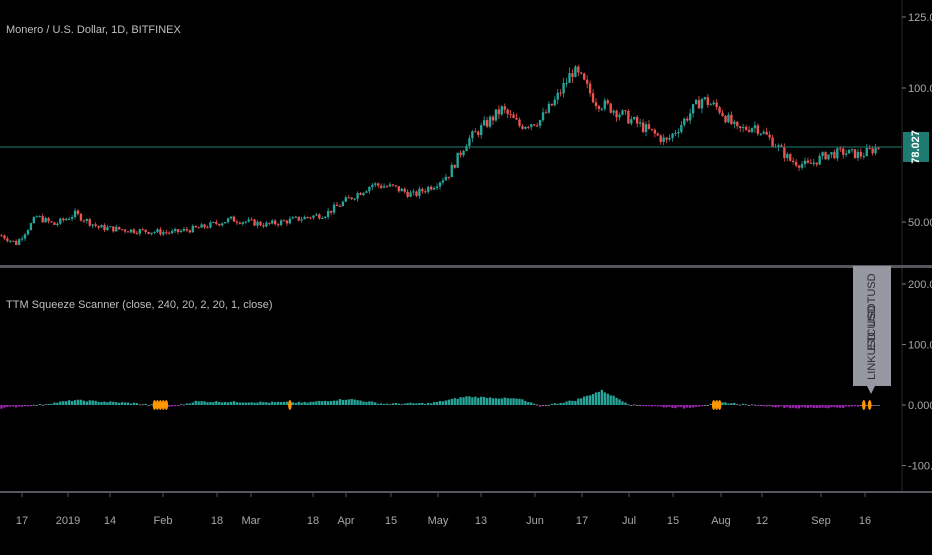 The width and height of the screenshot is (932, 555). What do you see at coordinates (93, 30) in the screenshot?
I see `price-panel-title: Monero / U.S. Dollar, 1D, BITFINEX` at bounding box center [93, 30].